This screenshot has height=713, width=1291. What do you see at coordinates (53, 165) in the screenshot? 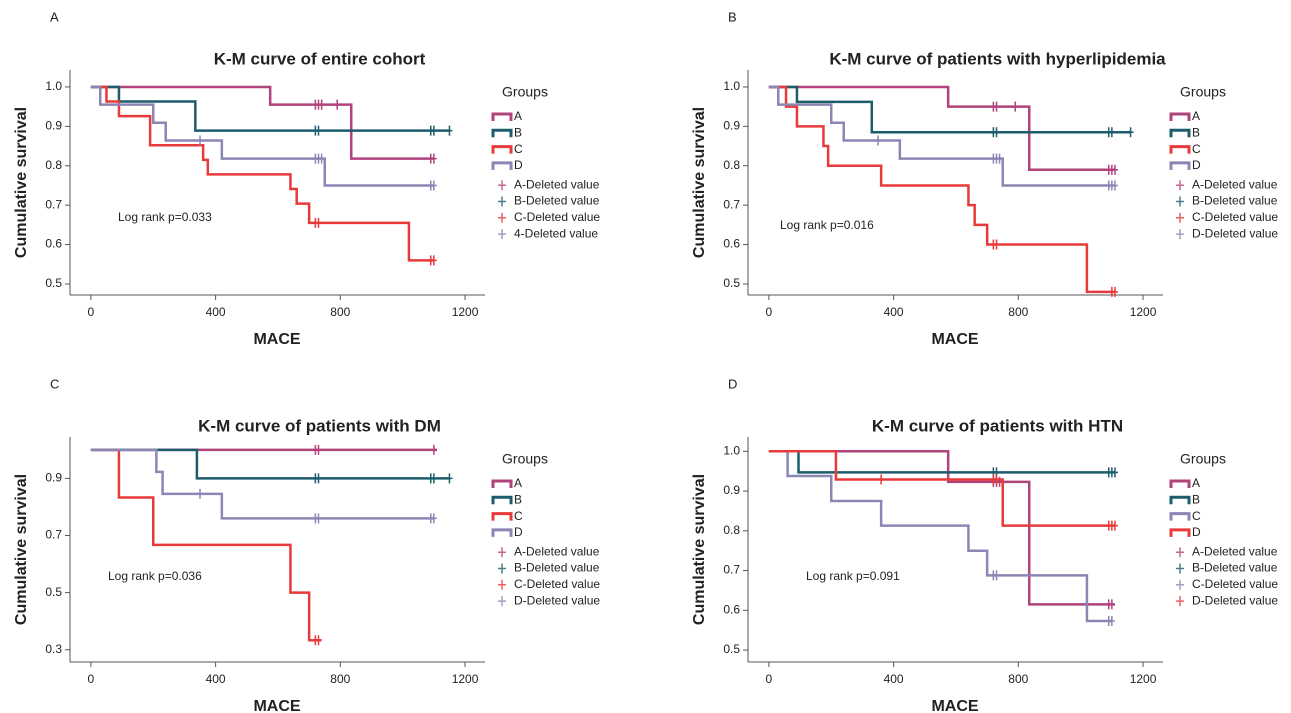
I see `y-tick-label: 0.8` at bounding box center [53, 165].